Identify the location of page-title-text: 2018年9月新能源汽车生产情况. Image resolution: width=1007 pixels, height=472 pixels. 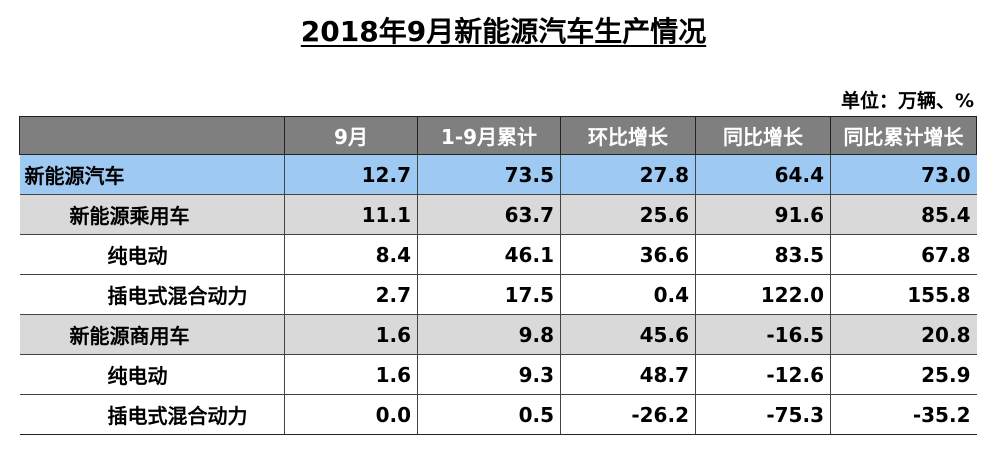
(503, 31).